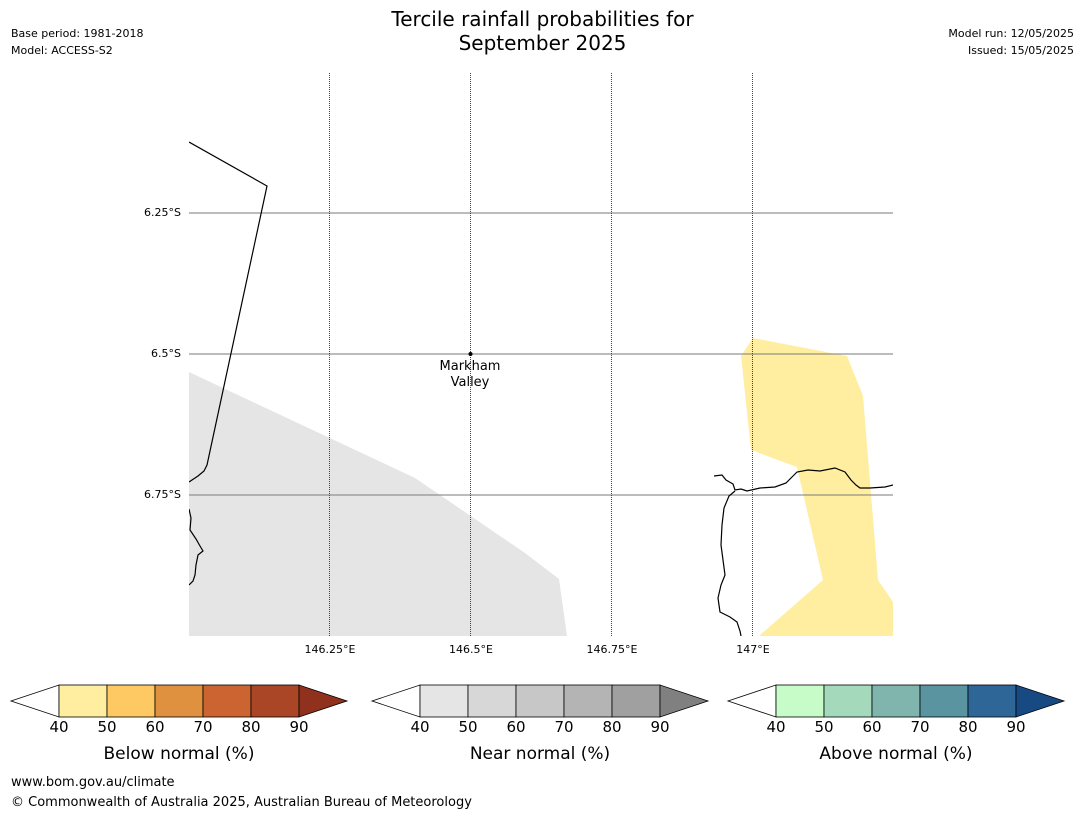 The height and width of the screenshot is (816, 1085). I want to click on colorbar-near-tick-label: 40, so click(420, 727).